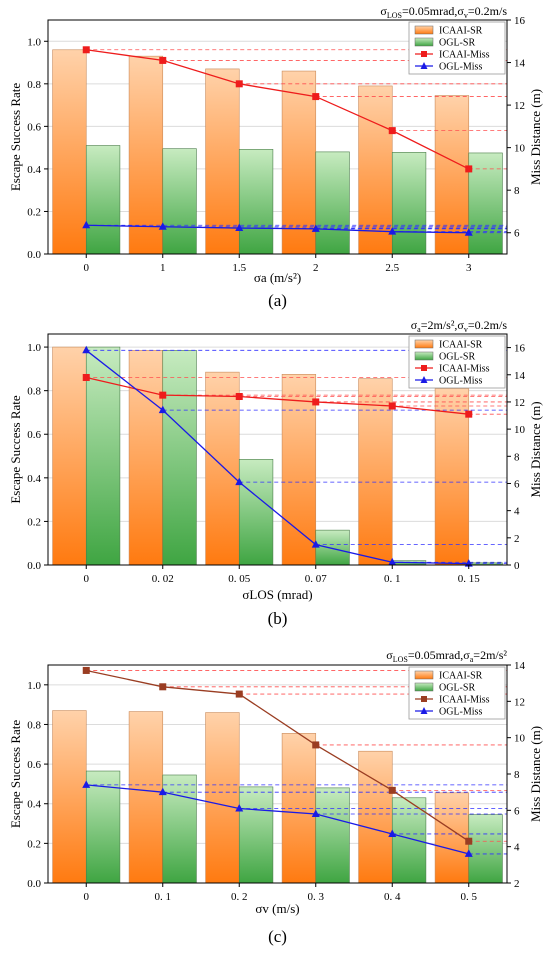 This screenshot has height=956, width=550. What do you see at coordinates (277, 277) in the screenshot?
I see `x-axis-label: σa (m/s²)` at bounding box center [277, 277].